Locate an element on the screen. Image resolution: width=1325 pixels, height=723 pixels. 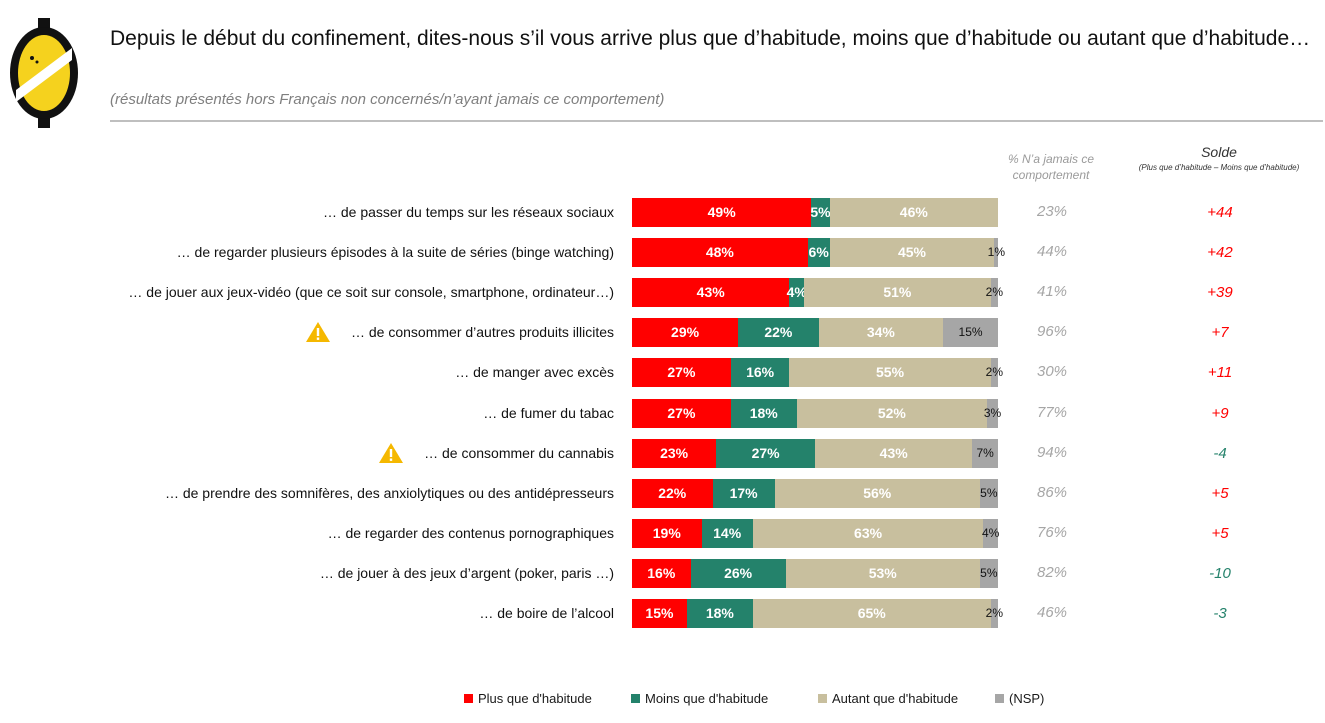
bar-value-label: 1% is located at coordinates (996, 252).